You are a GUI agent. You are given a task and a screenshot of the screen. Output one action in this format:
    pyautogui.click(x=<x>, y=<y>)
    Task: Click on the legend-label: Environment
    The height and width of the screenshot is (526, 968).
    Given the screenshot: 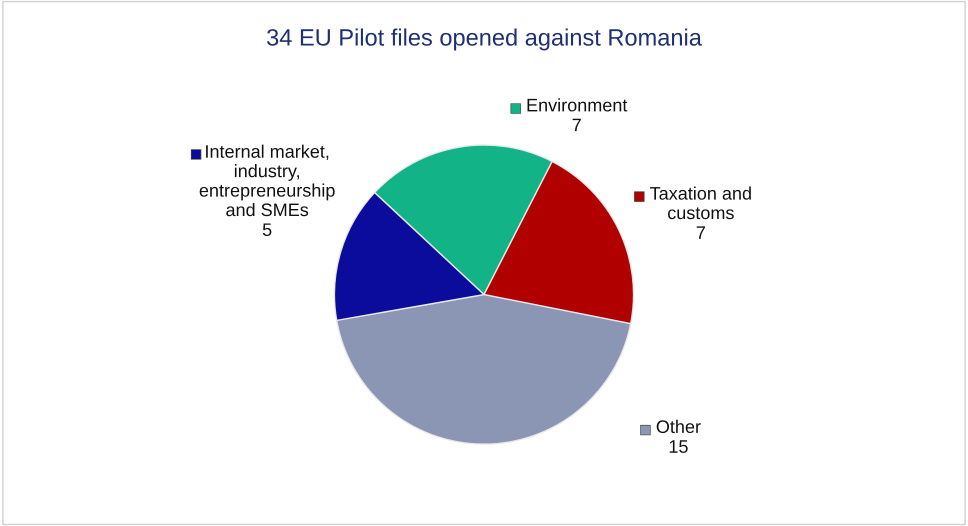 What is the action you would take?
    pyautogui.click(x=578, y=105)
    